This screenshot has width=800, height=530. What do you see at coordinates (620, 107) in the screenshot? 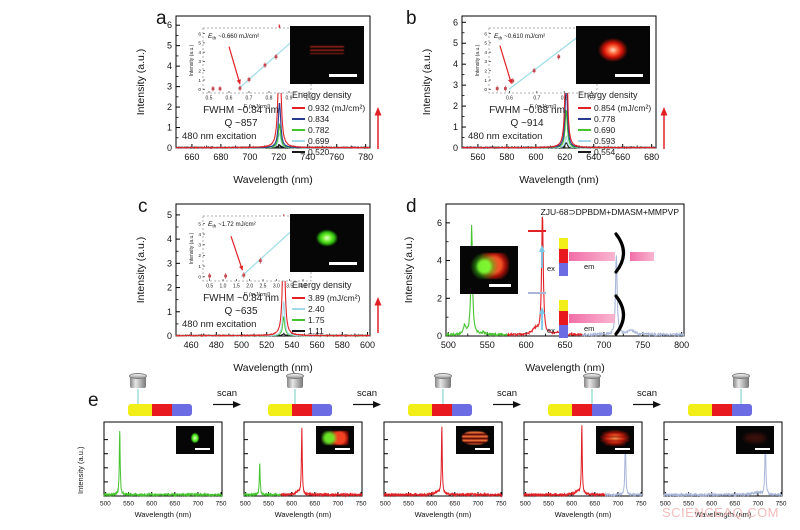
I see `legend-entry: 0.854 (mJ/cm²)` at bounding box center [620, 107].